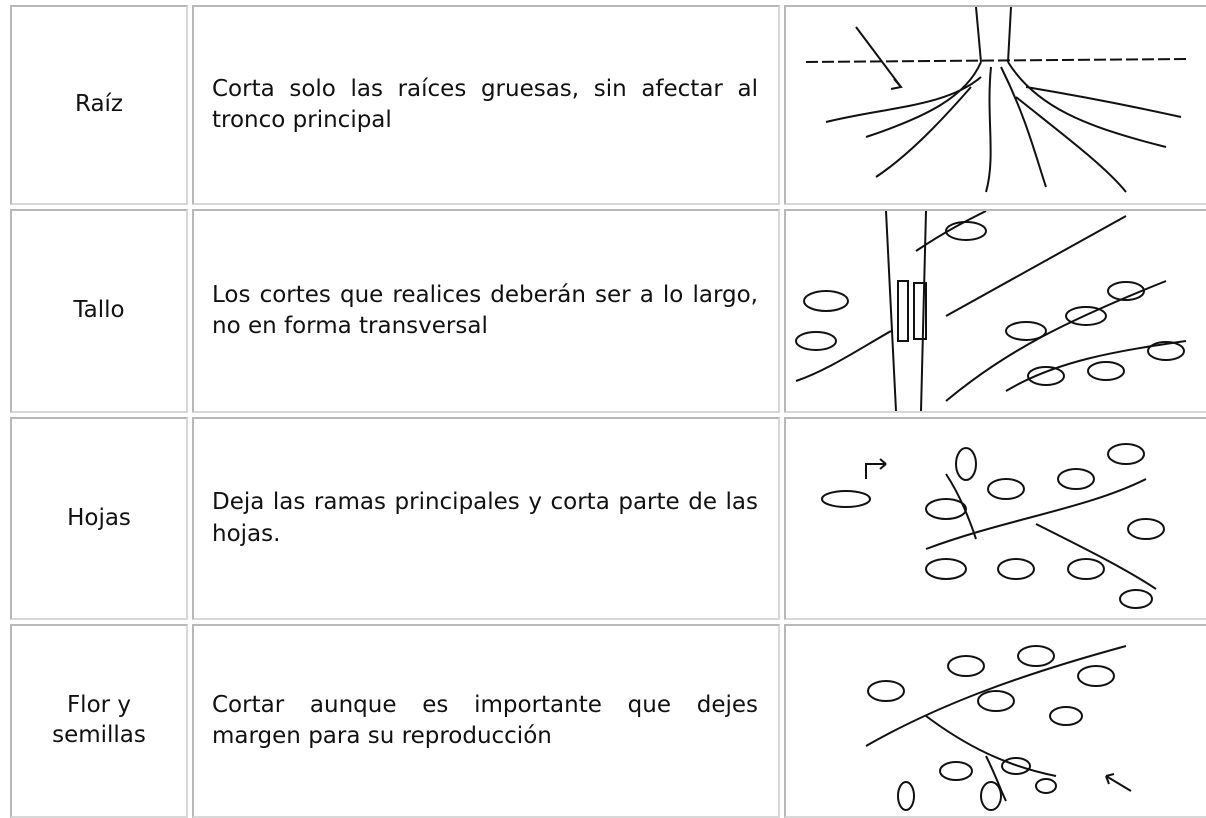  I want to click on part-label: Raíz, so click(99, 104).